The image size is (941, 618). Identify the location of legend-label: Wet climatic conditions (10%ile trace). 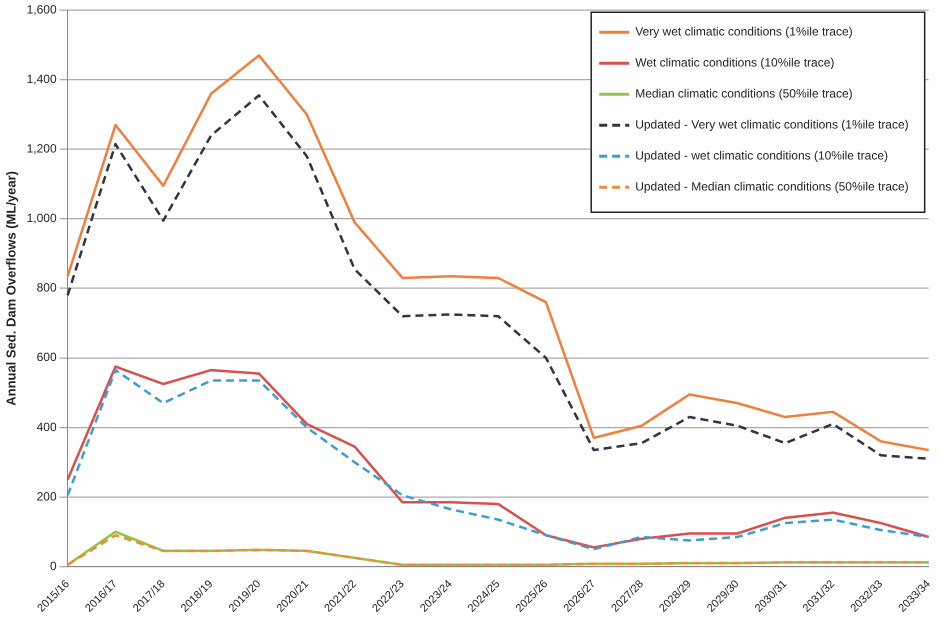
(734, 63).